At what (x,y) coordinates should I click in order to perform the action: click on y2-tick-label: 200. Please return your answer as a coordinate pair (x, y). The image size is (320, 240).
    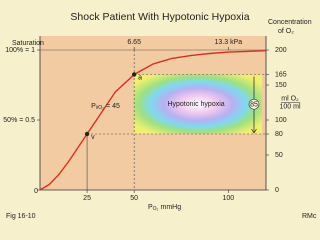
    Looking at the image, I should click on (281, 50).